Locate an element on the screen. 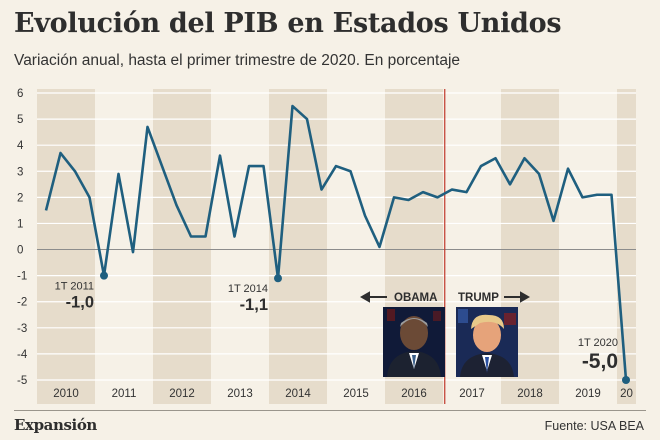 This screenshot has width=660, height=440. y-tick-label: 6 is located at coordinates (20, 94).